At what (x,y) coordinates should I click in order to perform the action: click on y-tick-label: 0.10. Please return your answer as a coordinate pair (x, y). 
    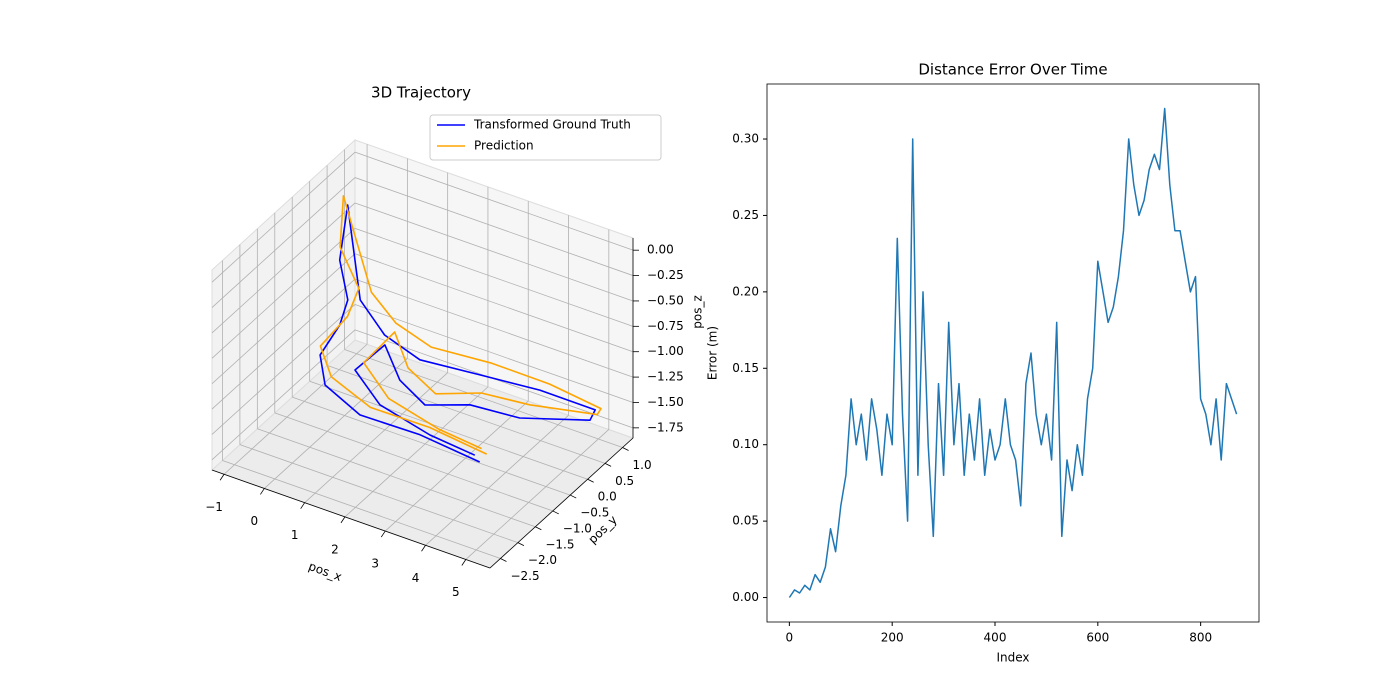
    Looking at the image, I should click on (745, 444).